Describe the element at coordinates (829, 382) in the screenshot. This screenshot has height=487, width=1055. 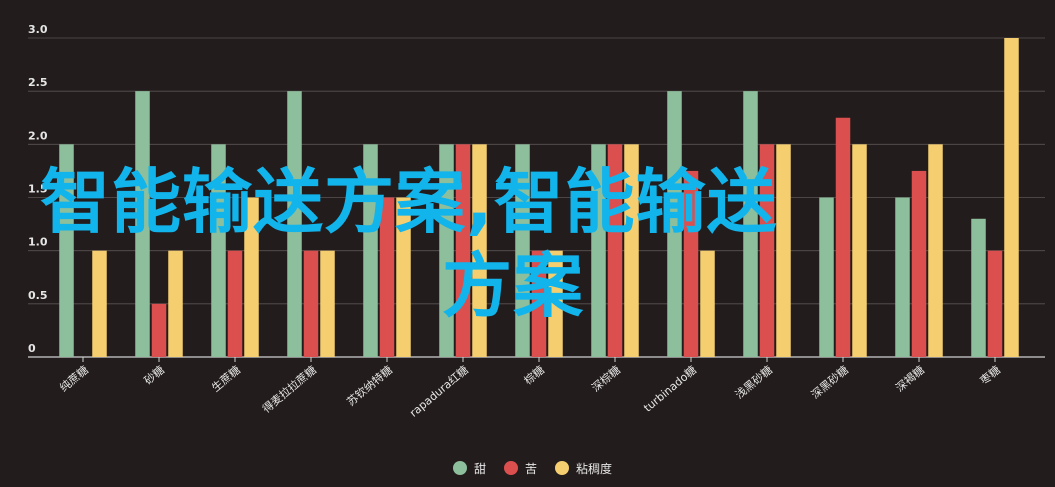
I see `x-tick-label: 深黑砂糖` at that location.